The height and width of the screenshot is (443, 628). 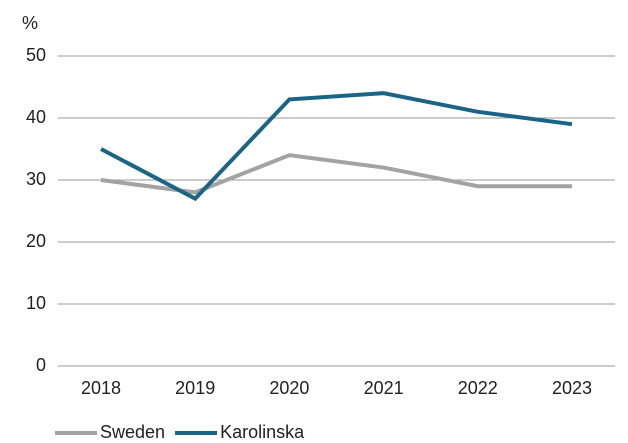 I want to click on y-tick-label: 50, so click(x=36, y=55).